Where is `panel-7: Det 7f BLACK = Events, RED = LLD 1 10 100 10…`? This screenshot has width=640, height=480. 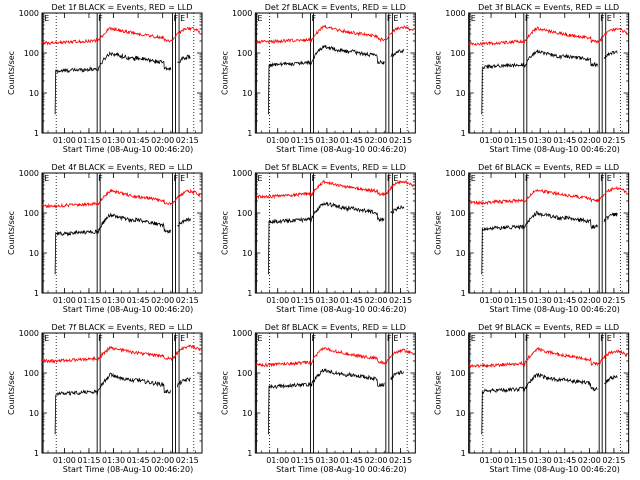 panel-7: Det 7f BLACK = Events, RED = LLD 1 10 100 10… is located at coordinates (105, 398).